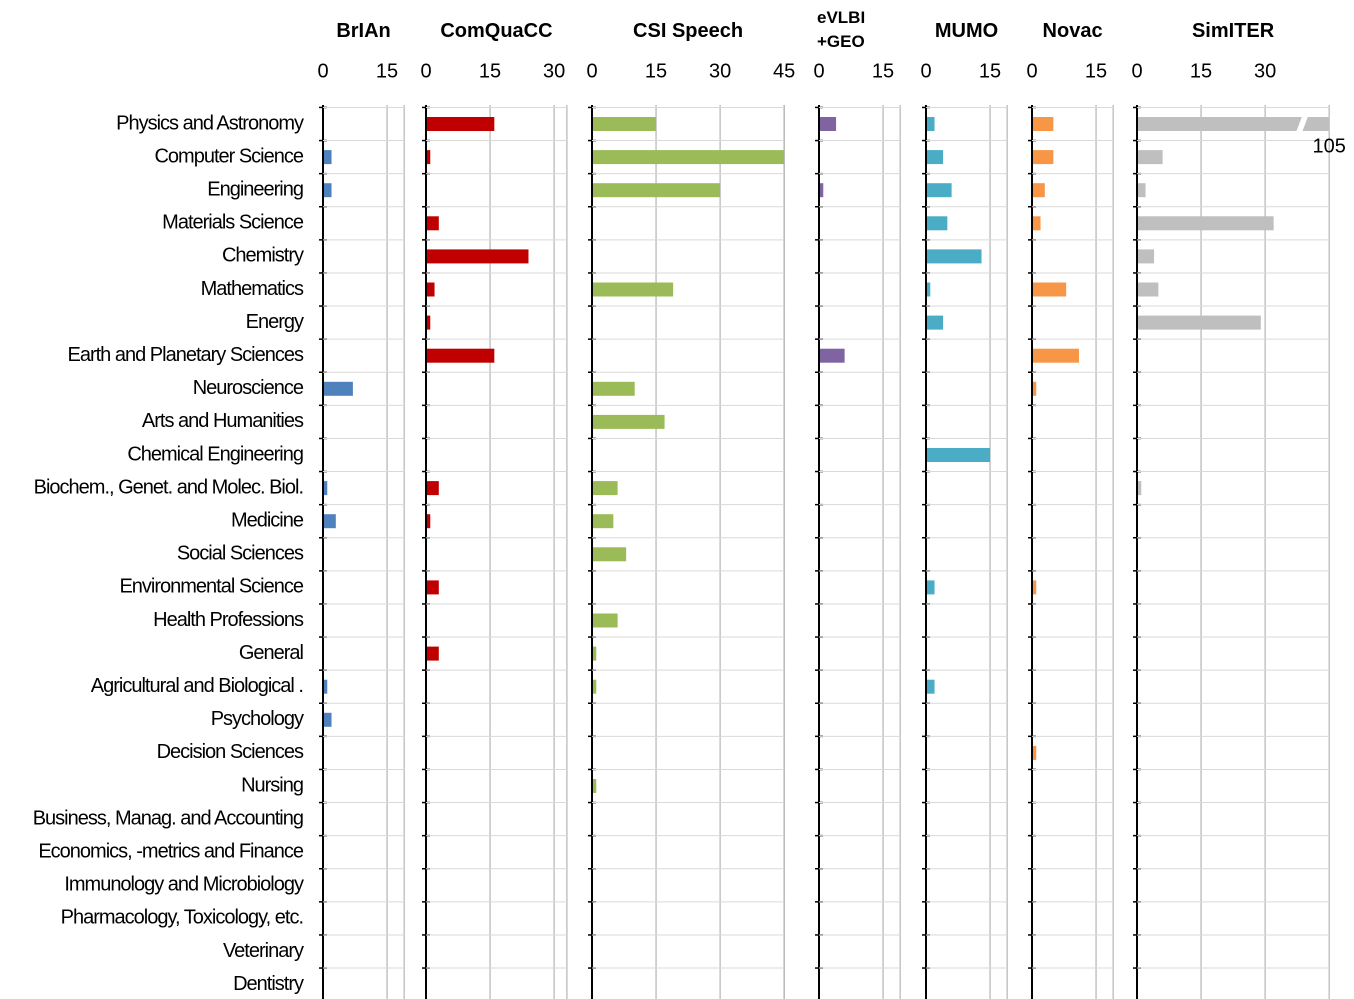 This screenshot has width=1354, height=999. I want to click on category-label: Computer Science, so click(228, 156).